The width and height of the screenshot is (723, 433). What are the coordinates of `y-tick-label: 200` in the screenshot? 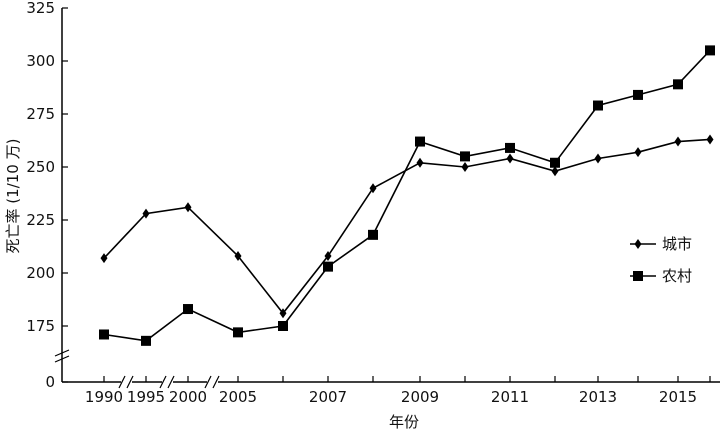 It's located at (40, 273).